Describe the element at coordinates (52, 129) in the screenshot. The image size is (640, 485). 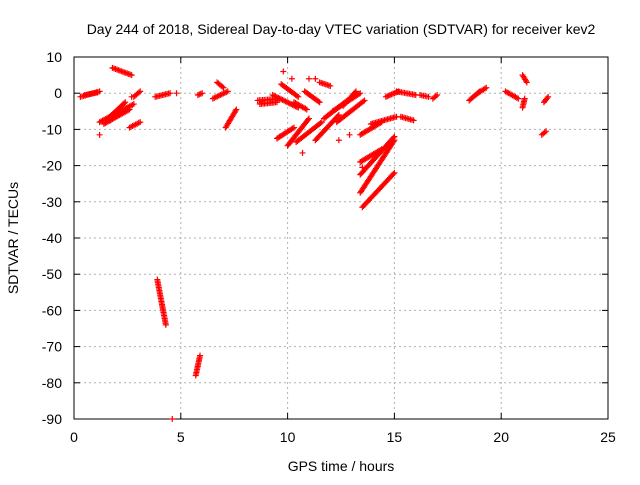
I see `y-tick-label: -10` at that location.